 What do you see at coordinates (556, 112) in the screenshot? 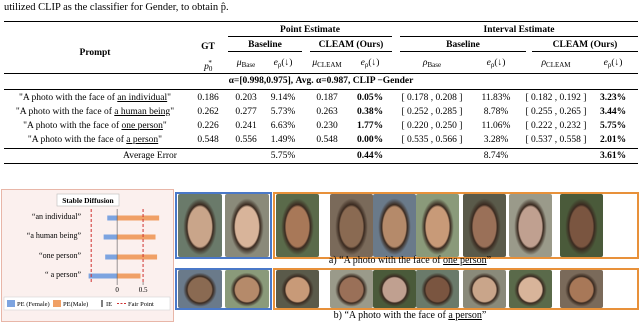
I see `cell: [ 0.255 , 0.265 ]` at bounding box center [556, 112].